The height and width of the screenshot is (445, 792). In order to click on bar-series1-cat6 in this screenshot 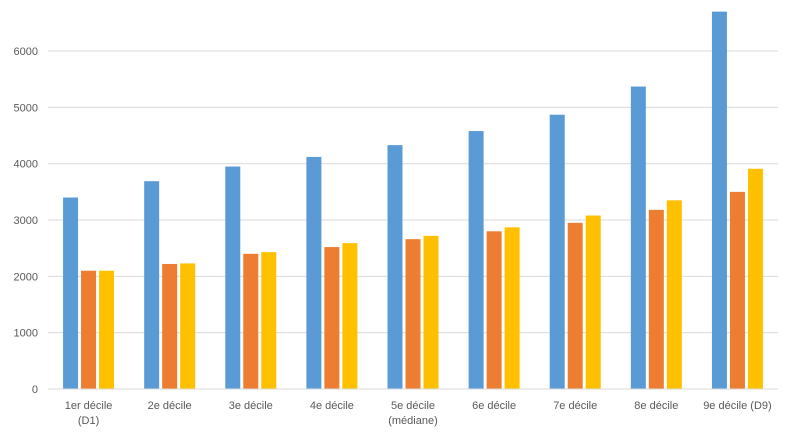, I will do `click(476, 260)`.